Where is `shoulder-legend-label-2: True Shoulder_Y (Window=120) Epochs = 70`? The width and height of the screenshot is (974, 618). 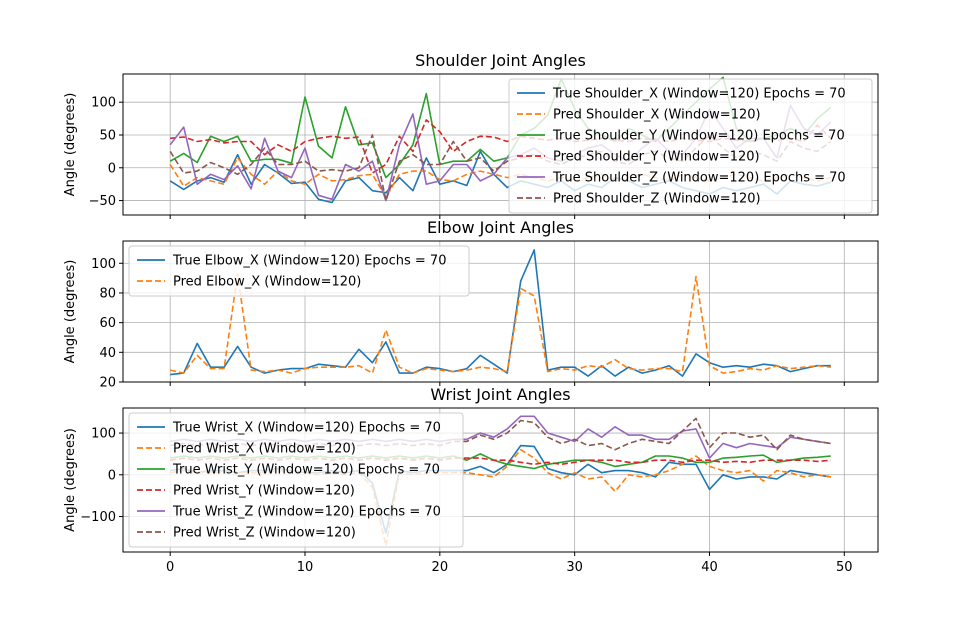 shoulder-legend-label-2: True Shoulder_Y (Window=120) Epochs = 70 is located at coordinates (698, 136).